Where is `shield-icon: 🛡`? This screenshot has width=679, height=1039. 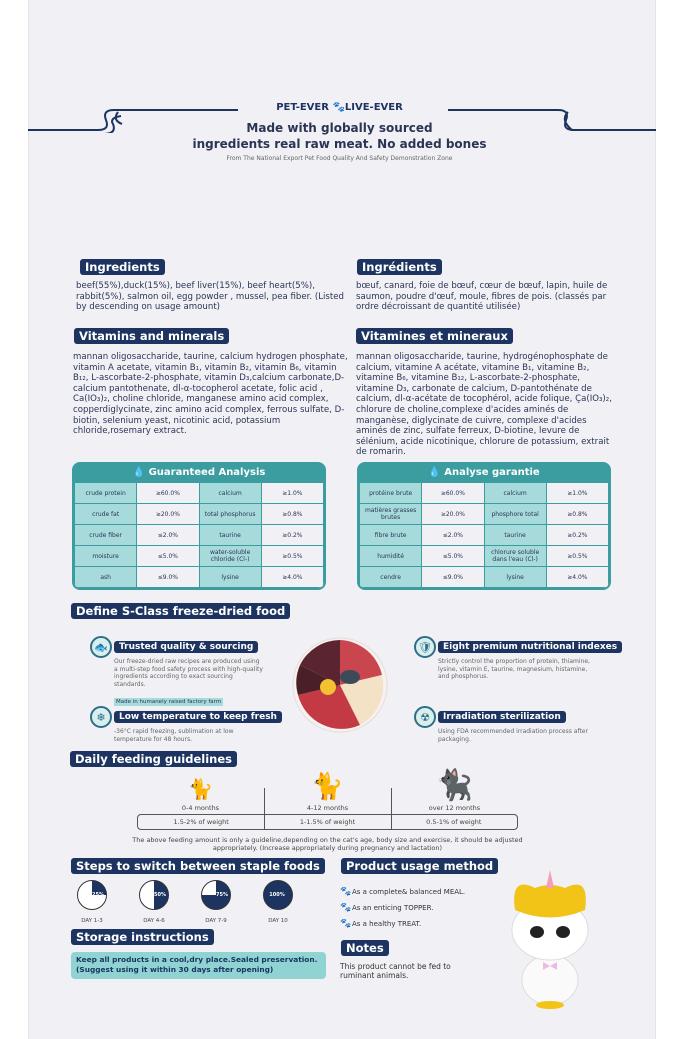
shield-icon: 🛡 is located at coordinates (425, 647).